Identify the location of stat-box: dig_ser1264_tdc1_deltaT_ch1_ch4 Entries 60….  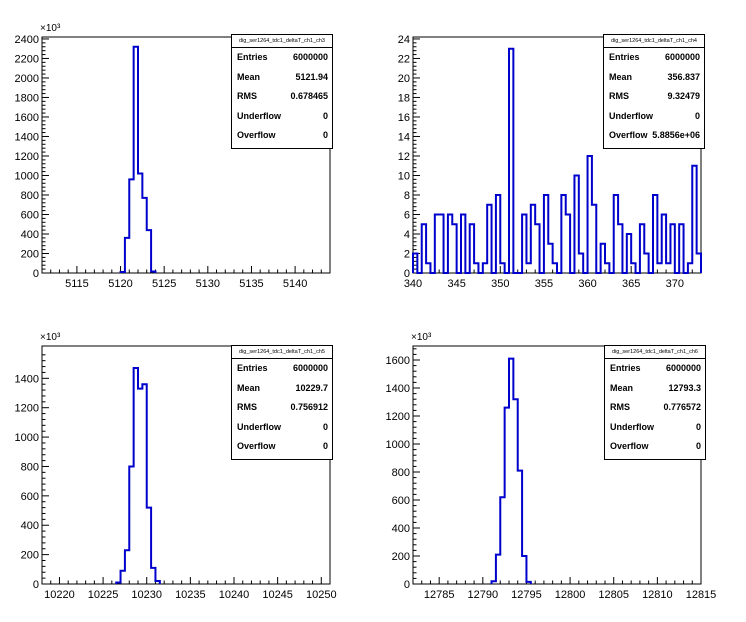
(654, 91).